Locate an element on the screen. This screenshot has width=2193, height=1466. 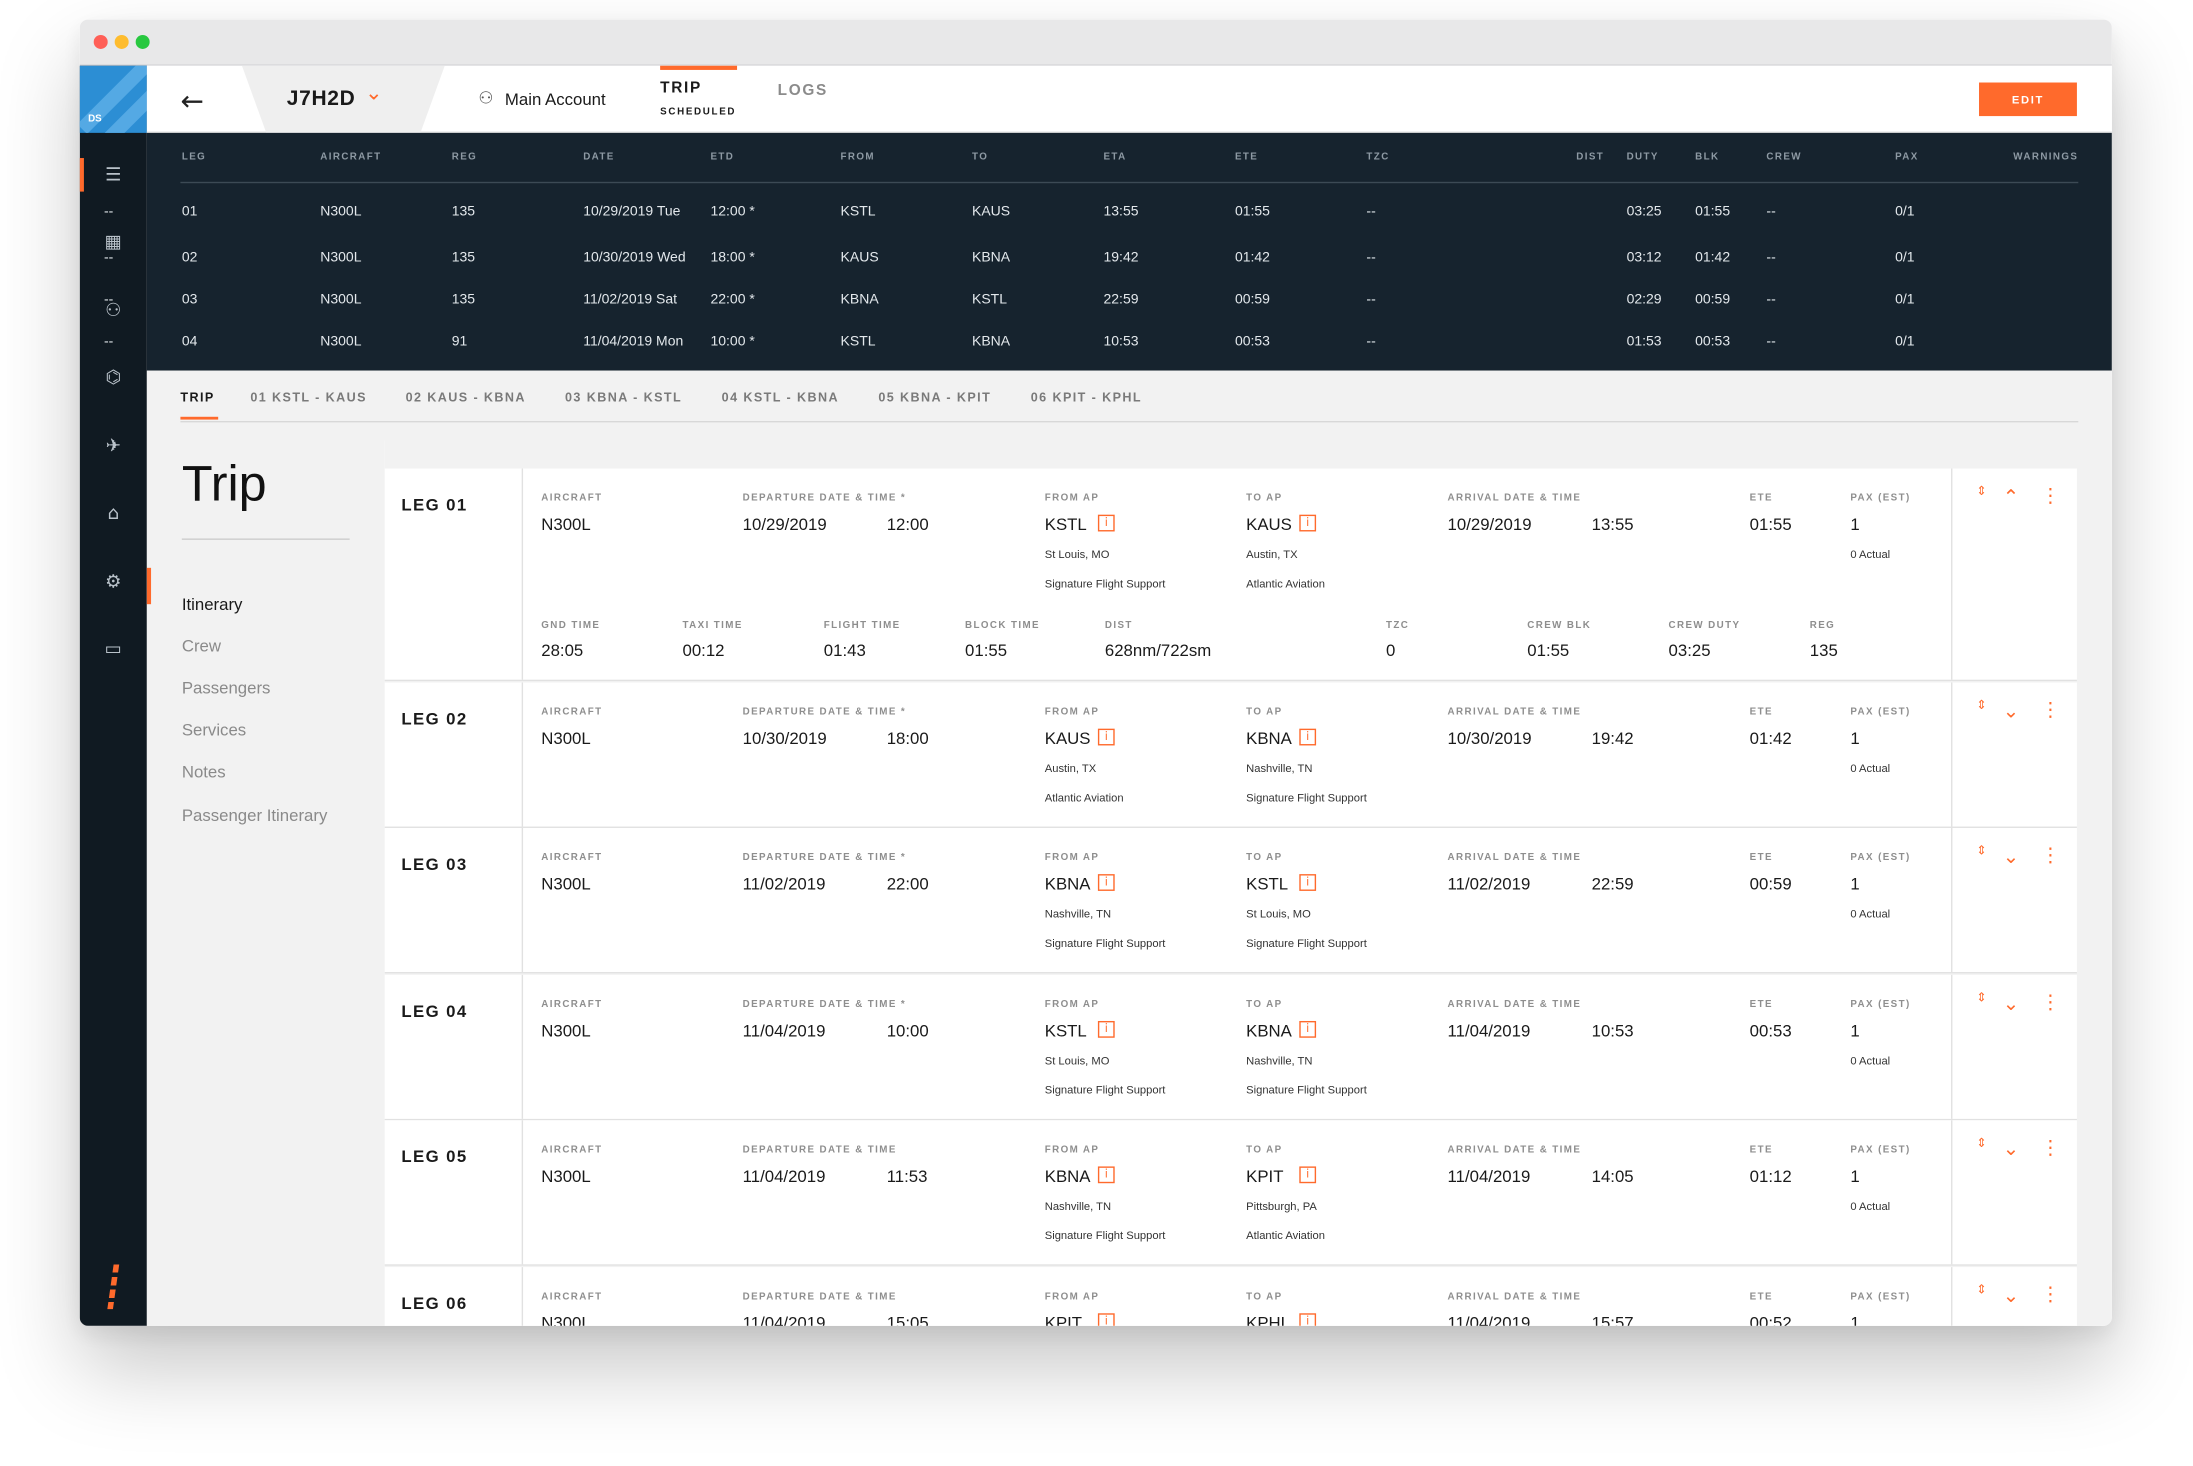
reports-icon: ⌂ is located at coordinates (113, 513).